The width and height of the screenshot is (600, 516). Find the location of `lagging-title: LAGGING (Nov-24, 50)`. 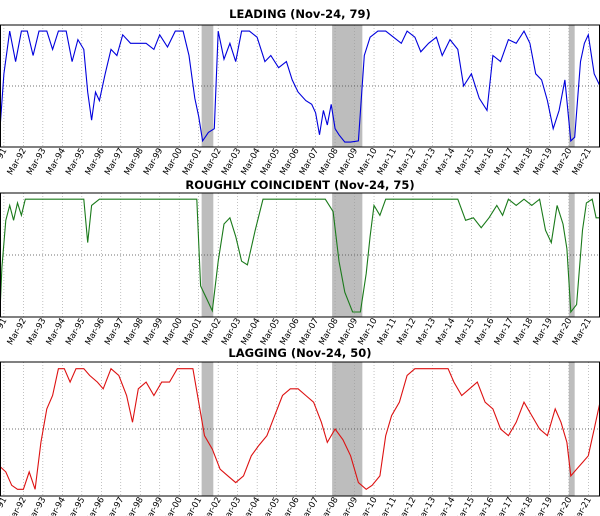

lagging-title: LAGGING (Nov-24, 50) is located at coordinates (299, 353).